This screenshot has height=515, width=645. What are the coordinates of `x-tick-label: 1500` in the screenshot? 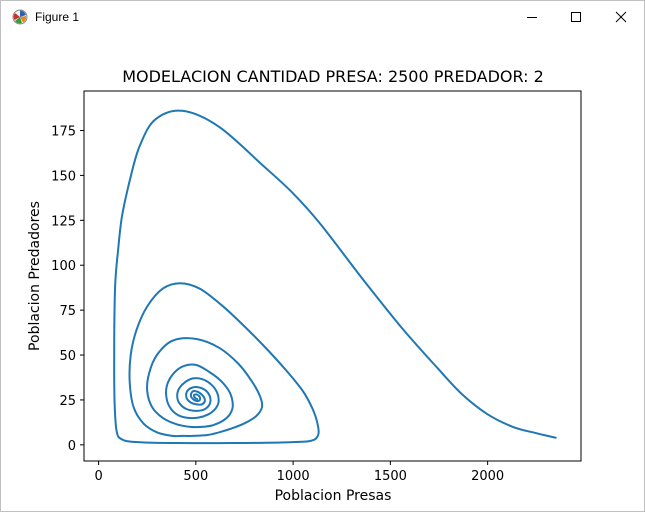 It's located at (390, 476).